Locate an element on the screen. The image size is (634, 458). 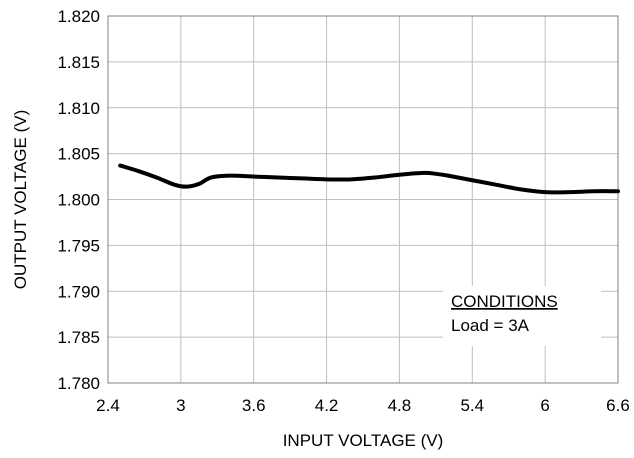
x-axis-title: INPUT VOLTAGE (V) is located at coordinates (363, 440).